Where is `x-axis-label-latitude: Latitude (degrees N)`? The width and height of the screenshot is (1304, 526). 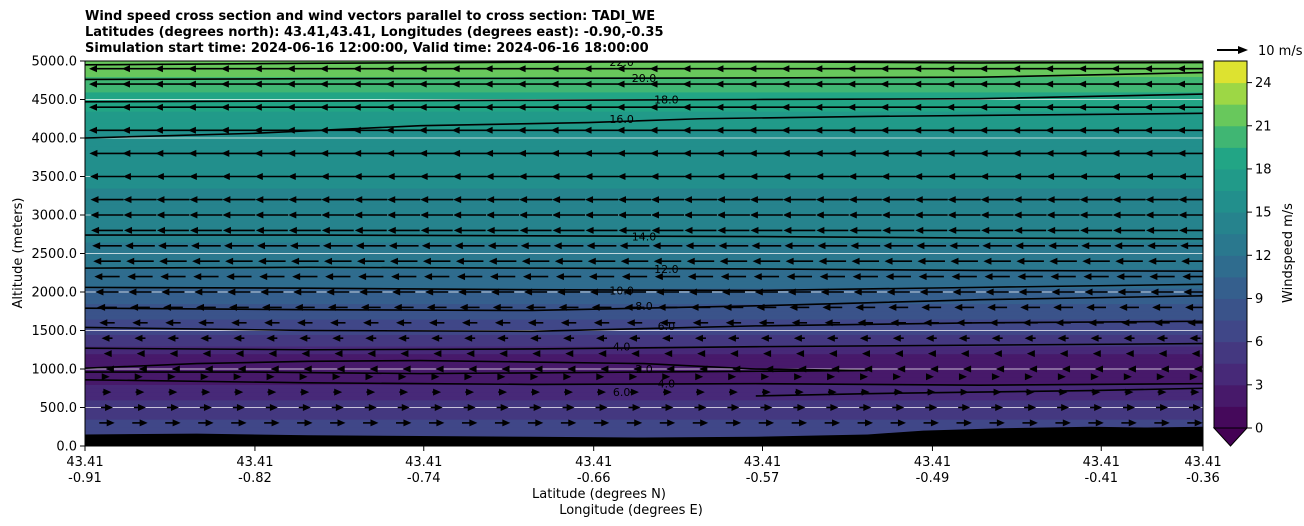
x-axis-label-latitude: Latitude (degrees N) is located at coordinates (599, 494).